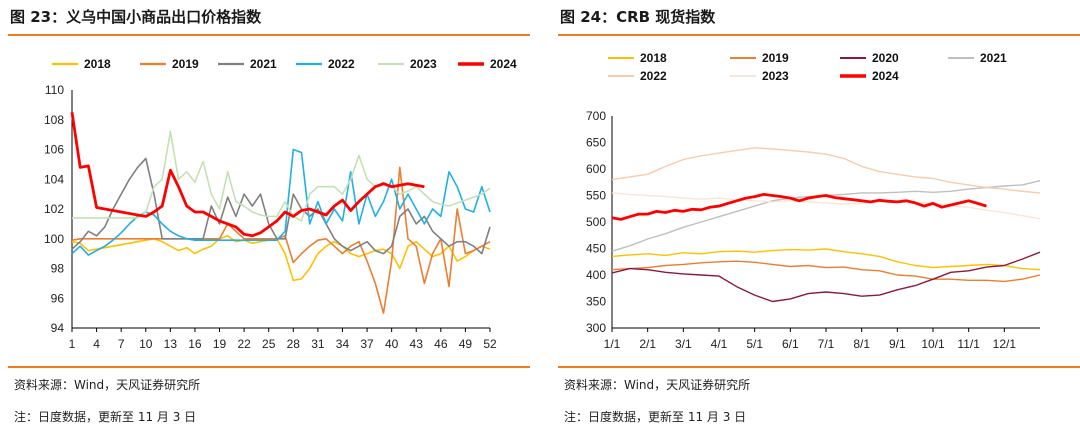 This screenshot has height=431, width=1080. What do you see at coordinates (121, 344) in the screenshot?
I see `x-tick-label: 7` at bounding box center [121, 344].